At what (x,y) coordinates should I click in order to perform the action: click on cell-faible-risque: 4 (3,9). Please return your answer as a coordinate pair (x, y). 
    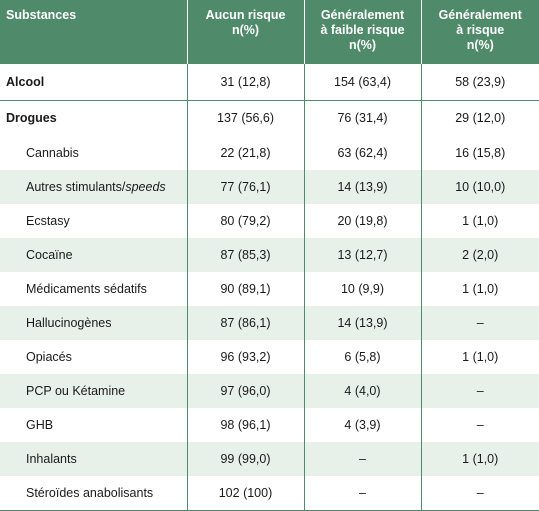
    Looking at the image, I should click on (362, 425).